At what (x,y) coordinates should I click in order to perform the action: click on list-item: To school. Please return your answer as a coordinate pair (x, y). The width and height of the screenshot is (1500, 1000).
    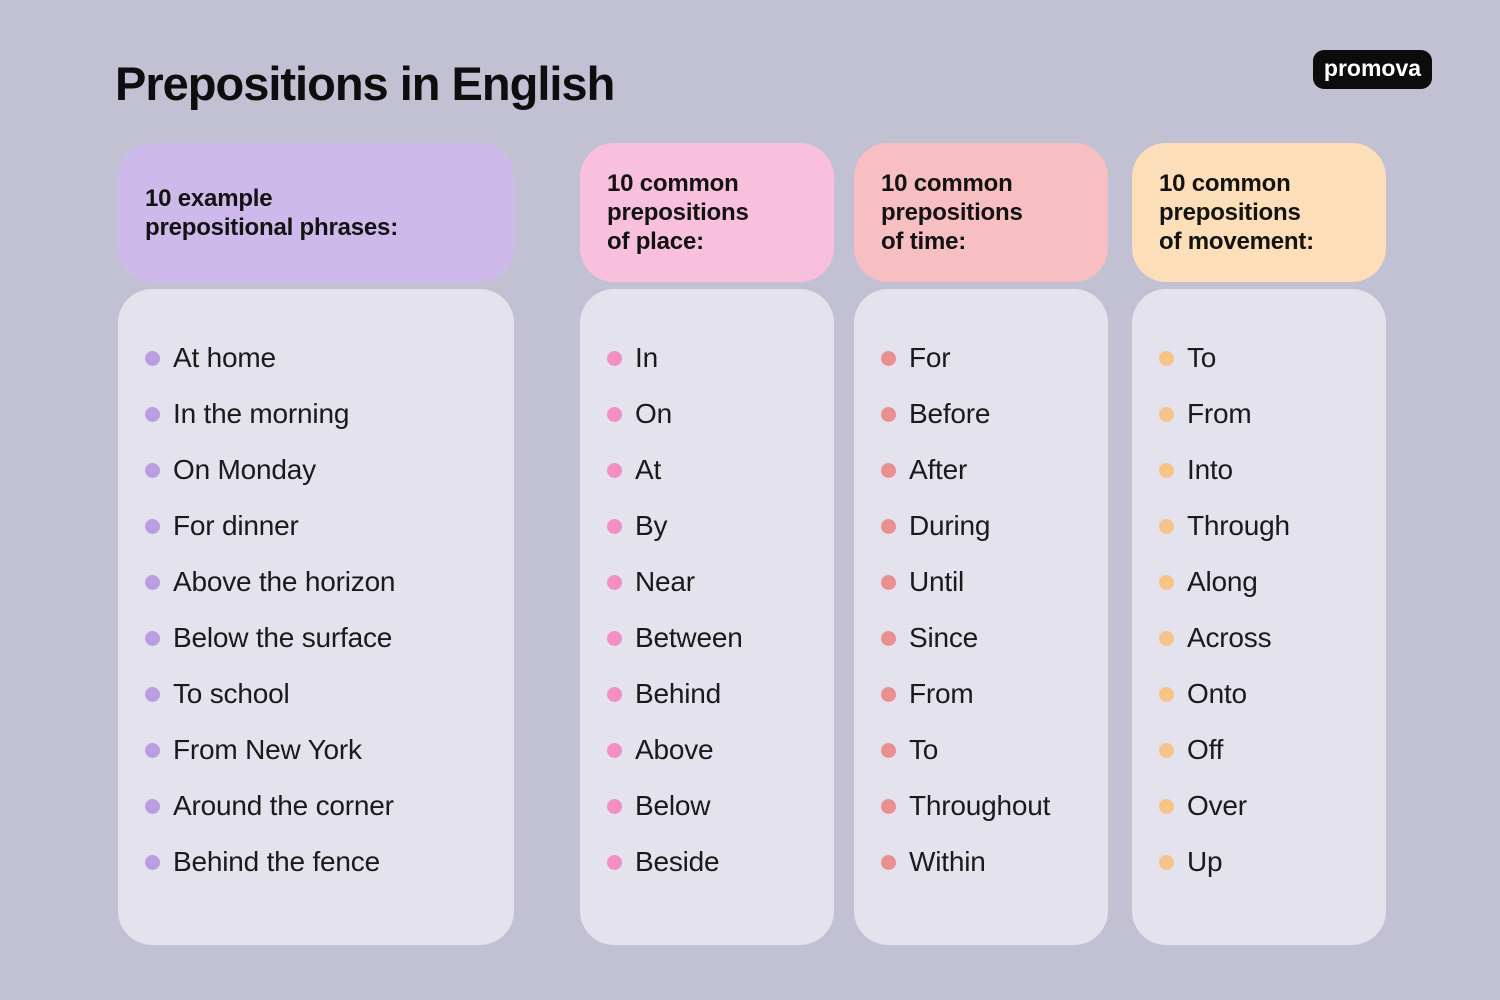
    Looking at the image, I should click on (316, 694).